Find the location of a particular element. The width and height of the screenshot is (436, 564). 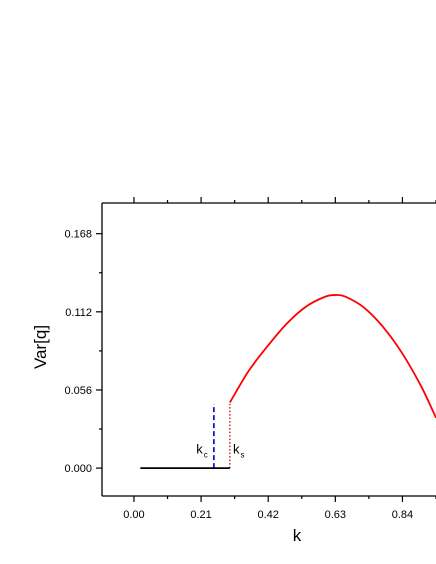

annotations: kc ks is located at coordinates (220, 450).